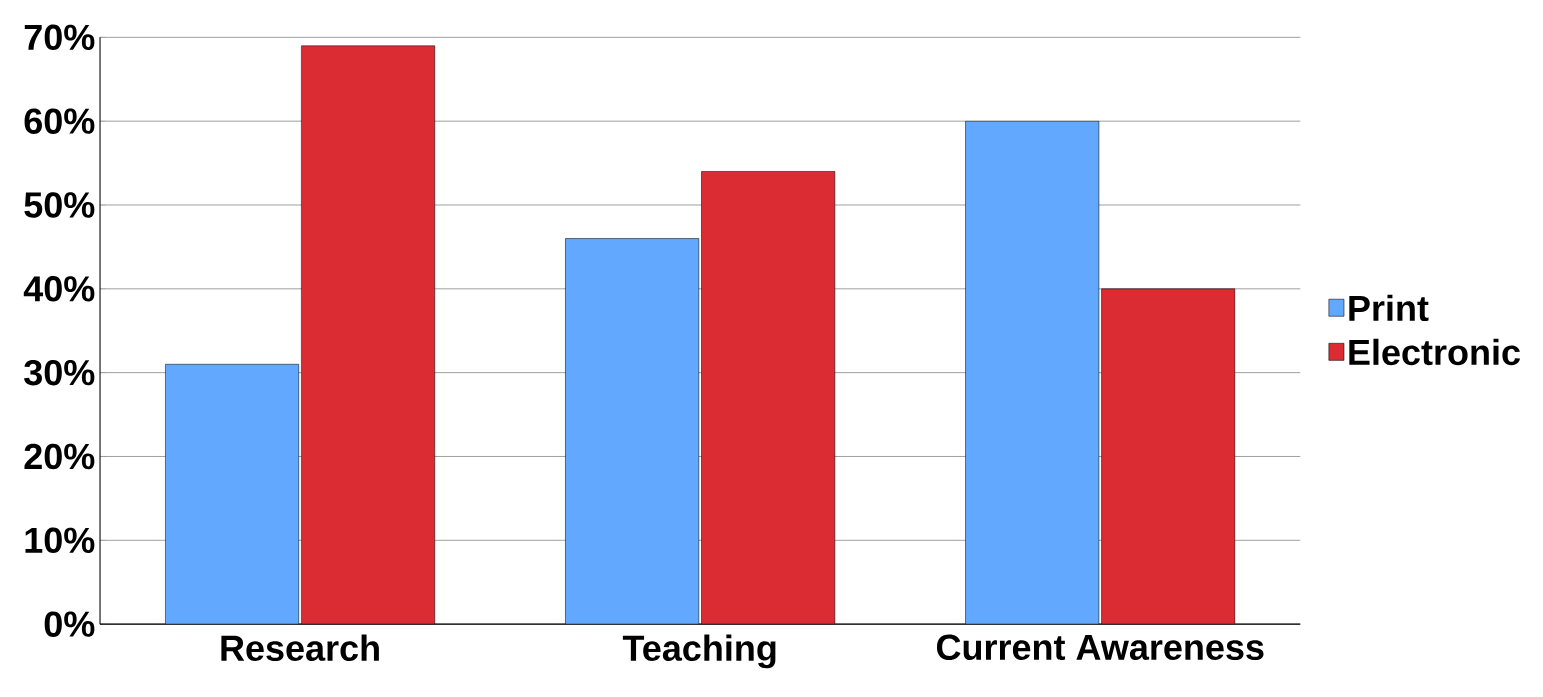  What do you see at coordinates (59, 288) in the screenshot?
I see `y-tick-label: 40%` at bounding box center [59, 288].